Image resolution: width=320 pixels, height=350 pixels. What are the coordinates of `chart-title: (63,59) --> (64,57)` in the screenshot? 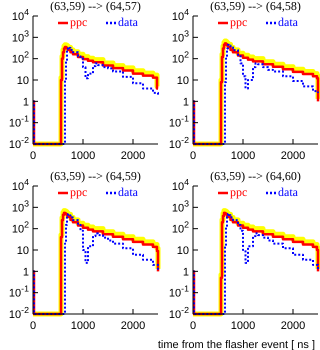 It's located at (95, 6).